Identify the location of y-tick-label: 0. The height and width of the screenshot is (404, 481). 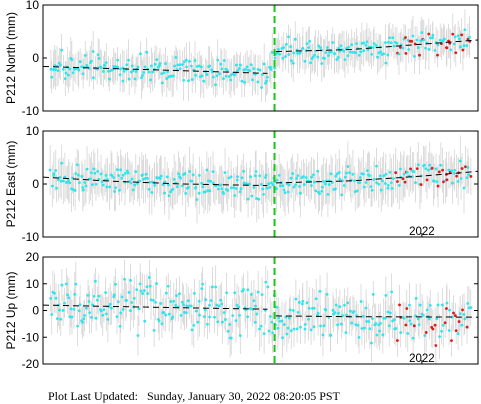
(35, 311).